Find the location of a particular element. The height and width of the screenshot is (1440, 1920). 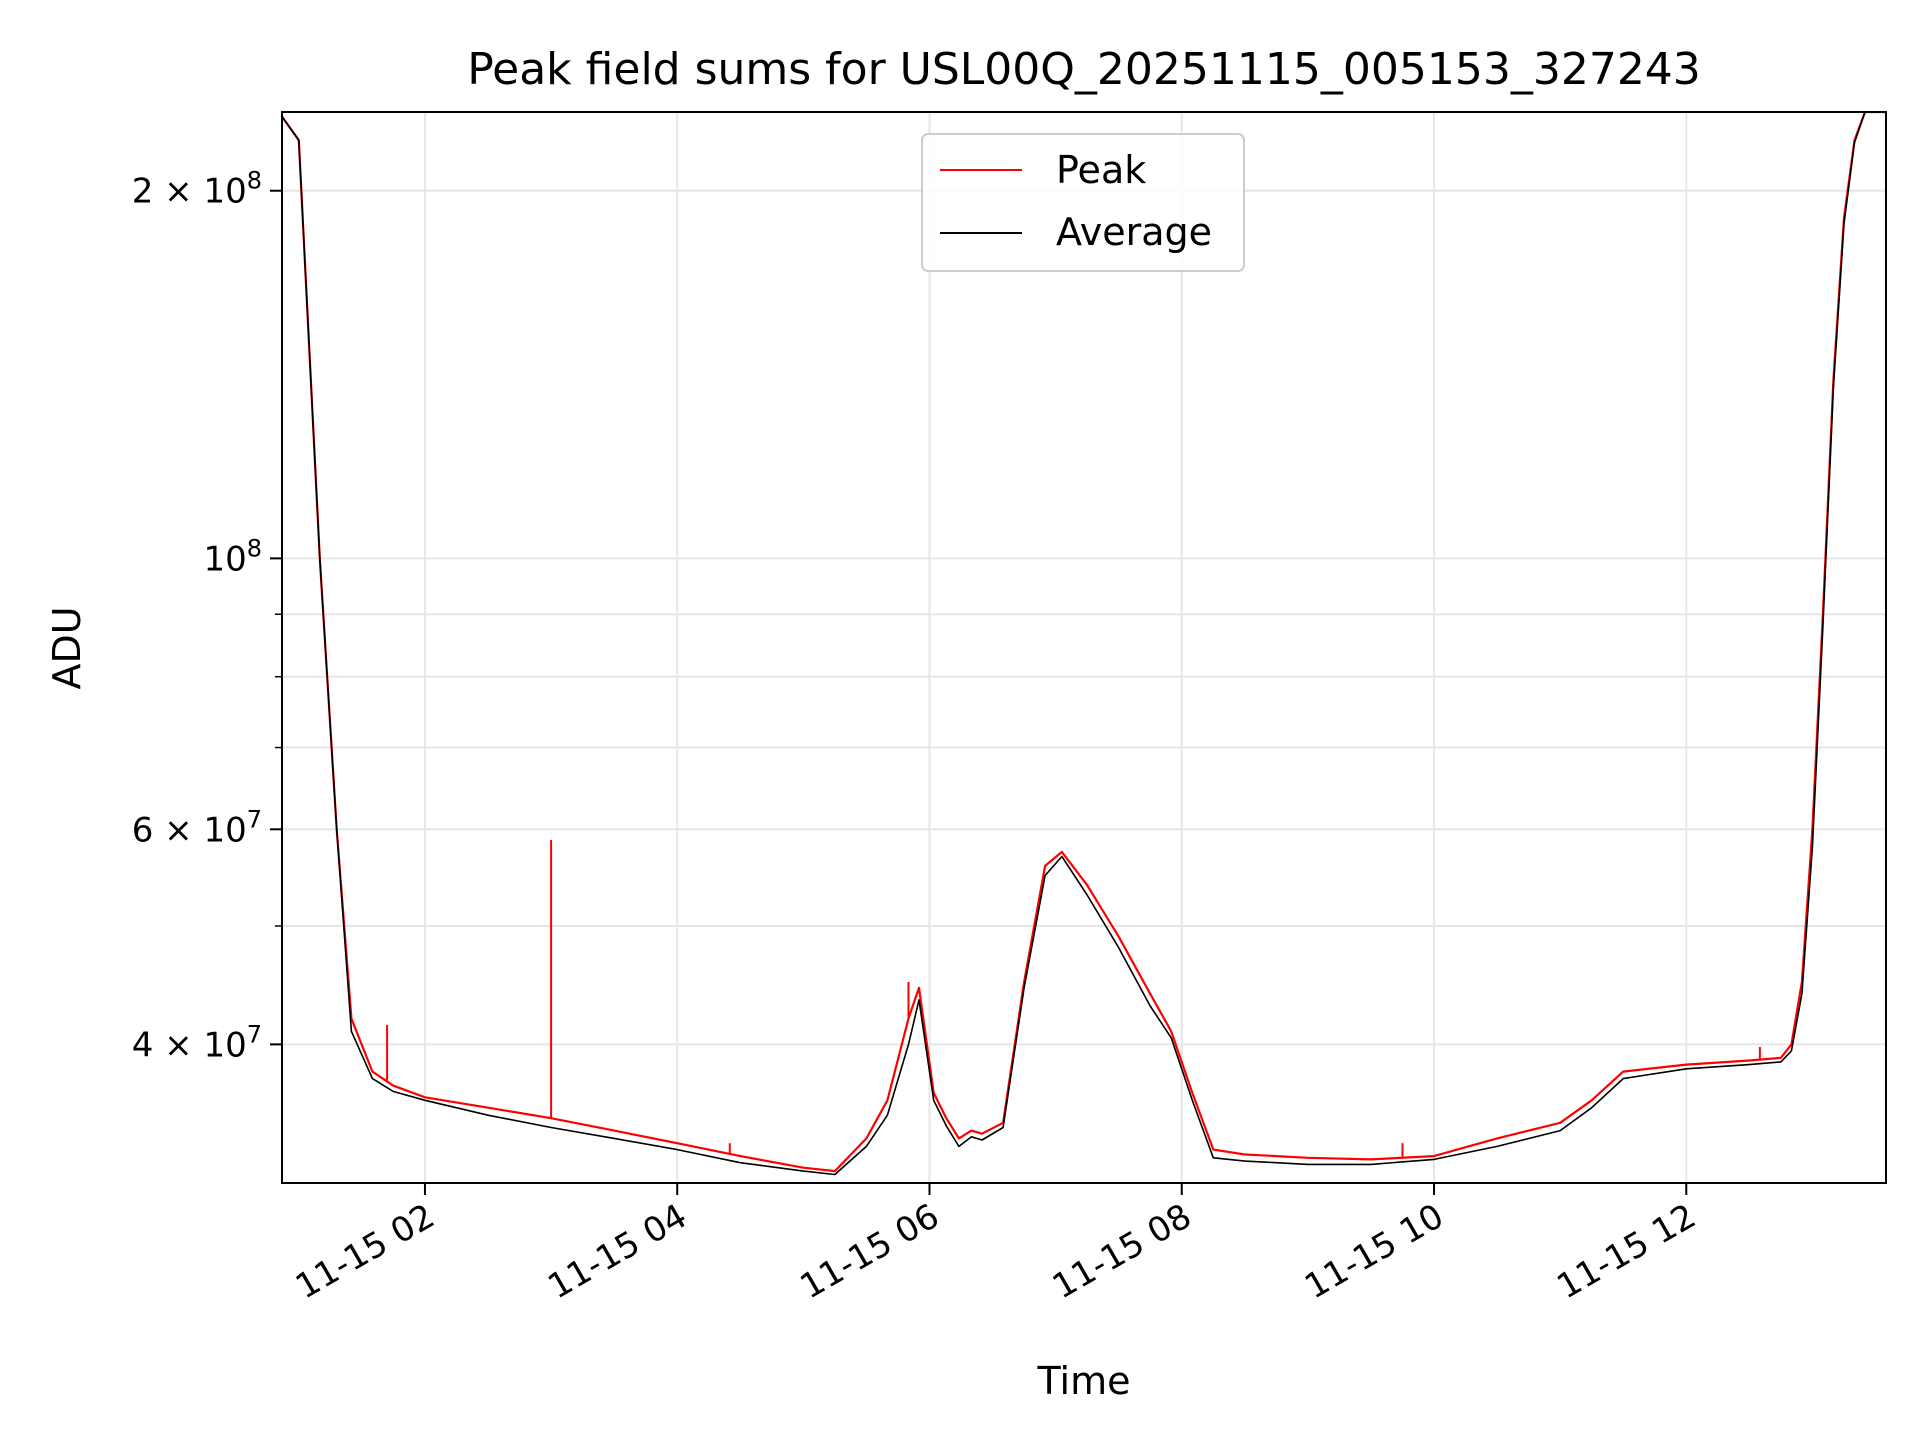

y-tick-label: 108 is located at coordinates (232, 556).